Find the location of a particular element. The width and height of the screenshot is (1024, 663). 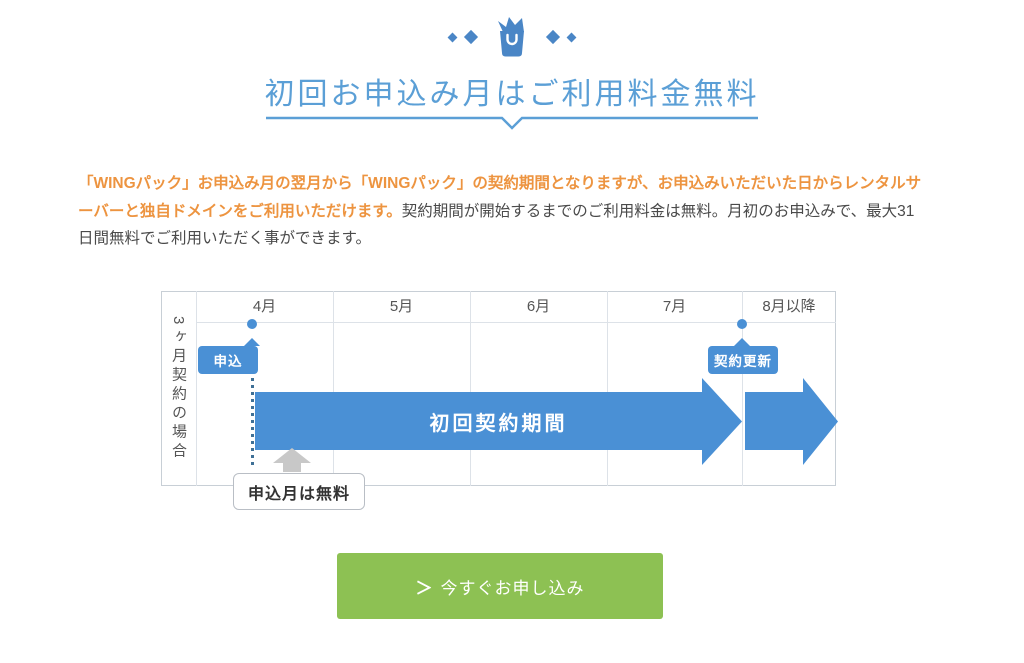

apply-date-dot is located at coordinates (252, 324).